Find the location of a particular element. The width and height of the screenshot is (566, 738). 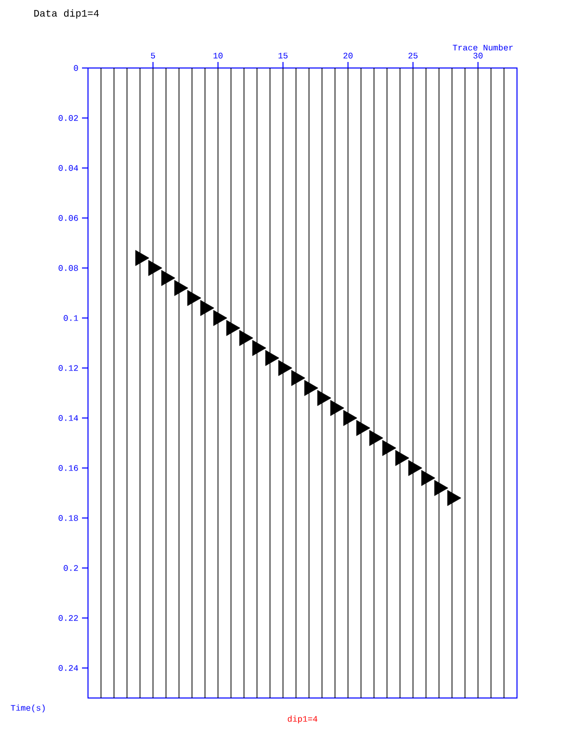

y-tick-label: 0.2 is located at coordinates (71, 568).